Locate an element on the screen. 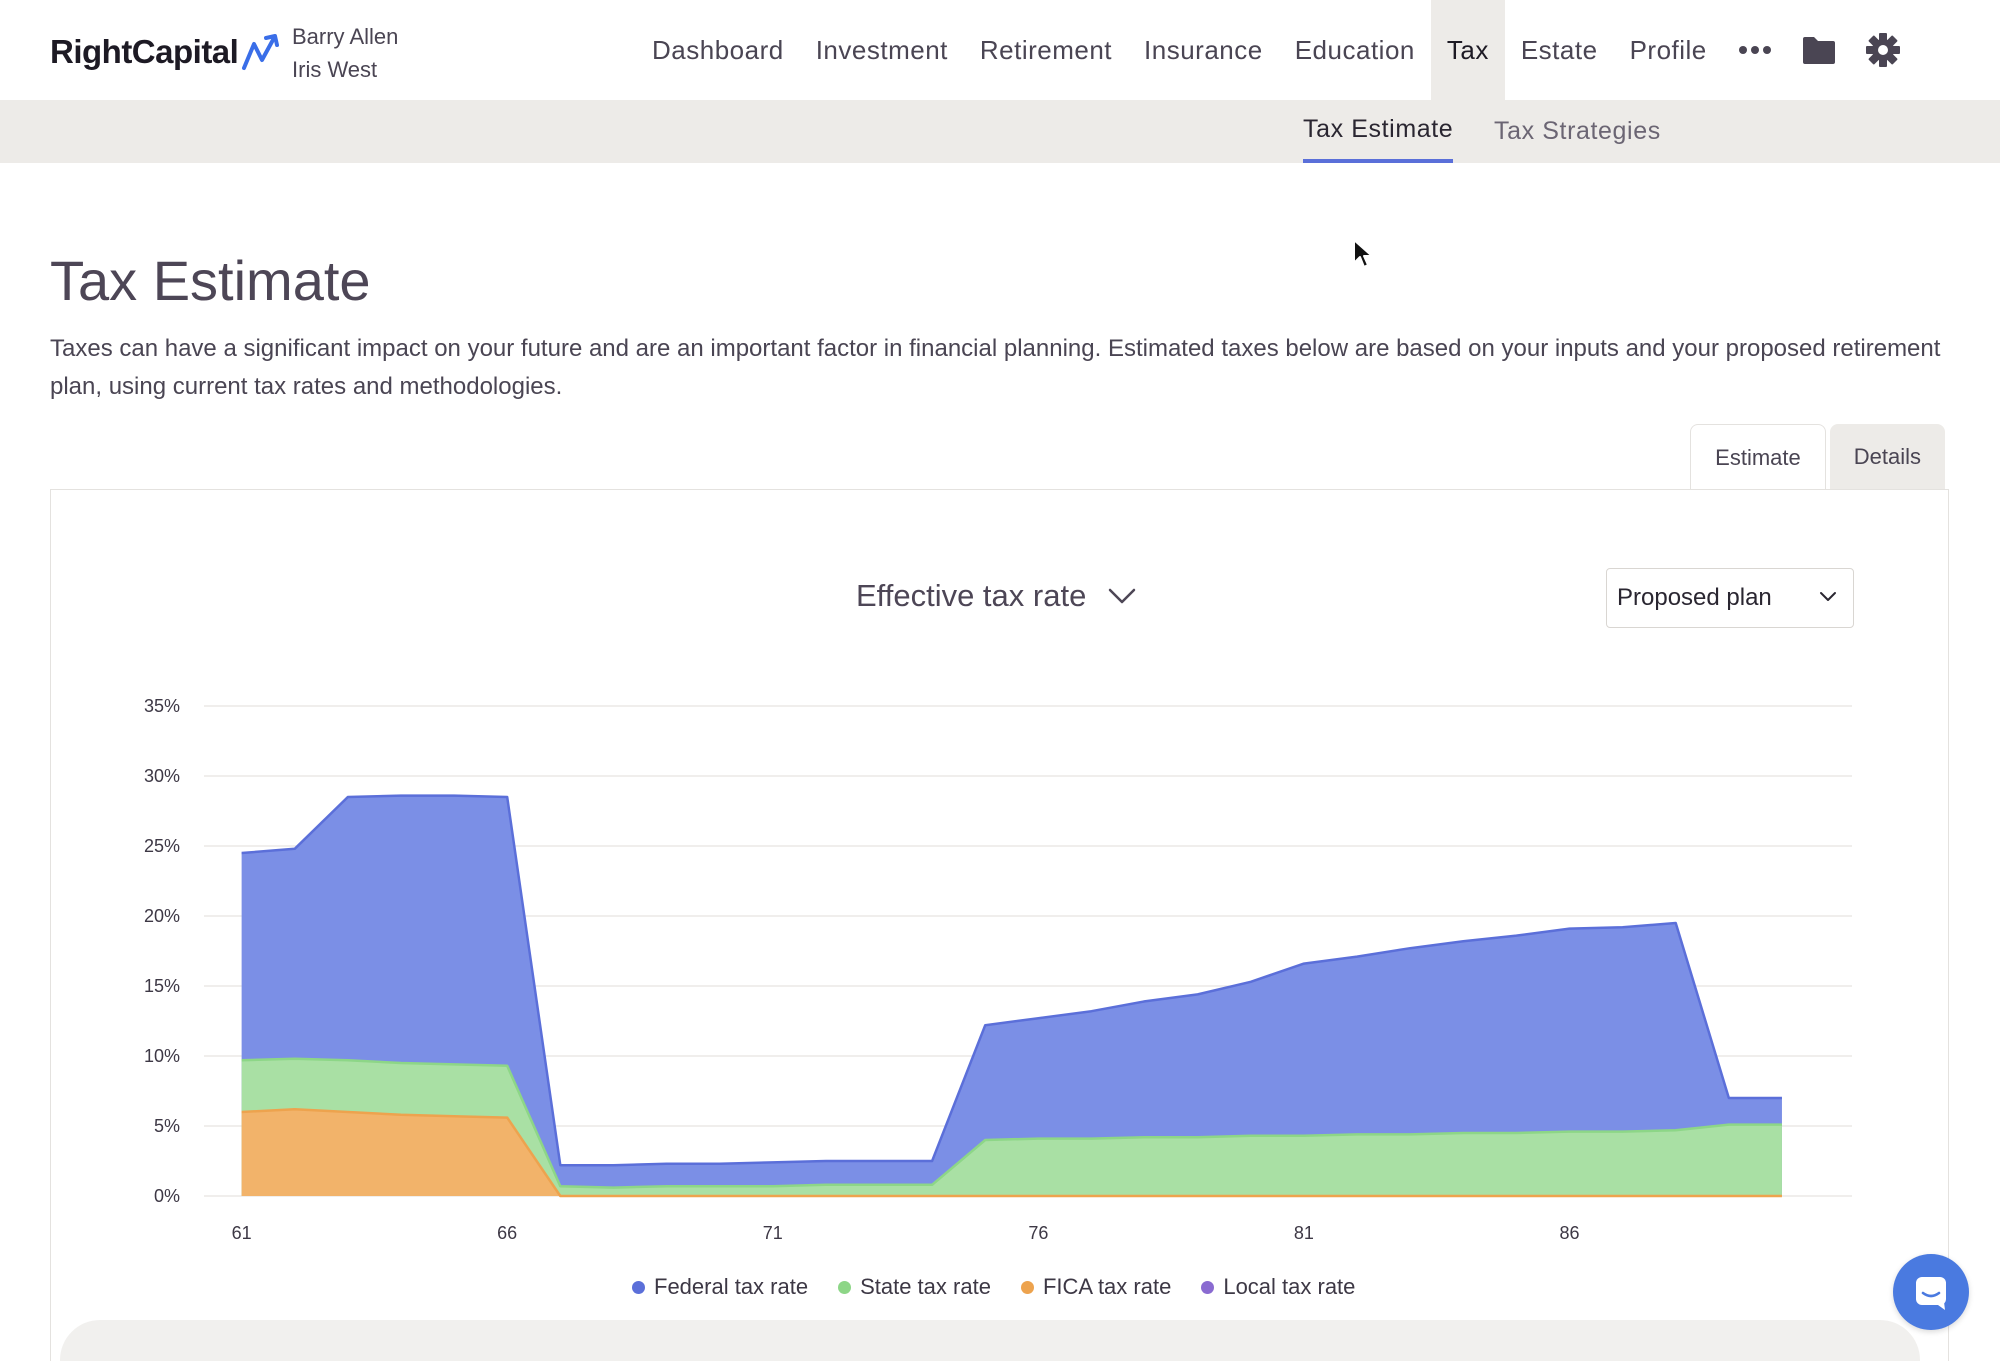 The image size is (2000, 1361). rightcapital-logo: RightCapital is located at coordinates (168, 52).